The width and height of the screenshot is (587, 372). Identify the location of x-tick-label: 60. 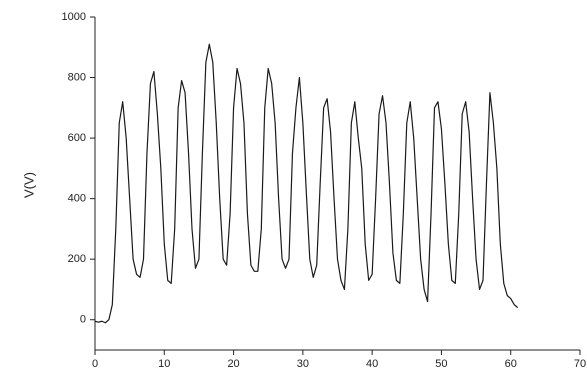
(511, 364).